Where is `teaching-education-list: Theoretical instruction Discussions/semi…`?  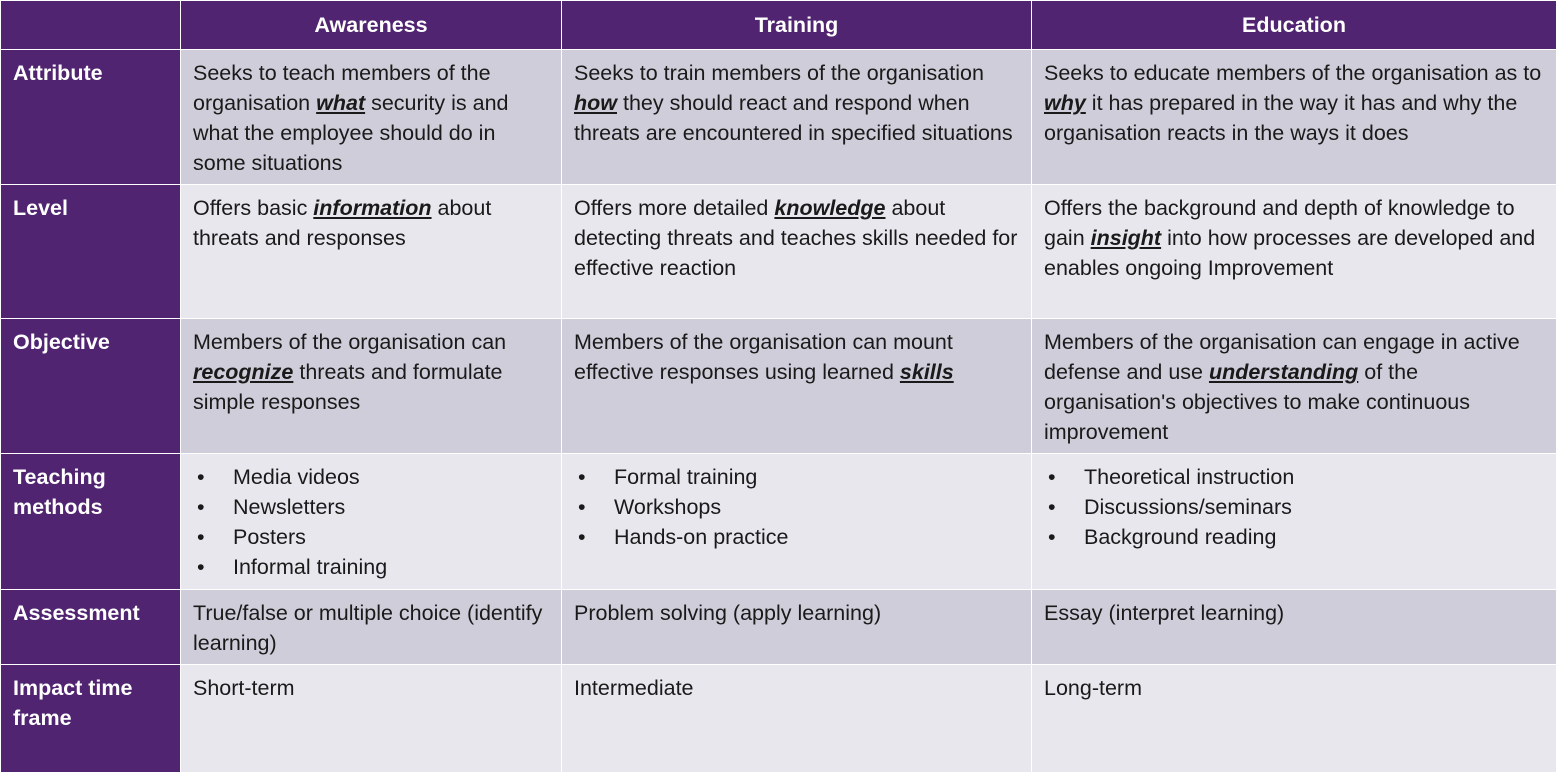
teaching-education-list: Theoretical instruction Discussions/semi… is located at coordinates (1295, 507).